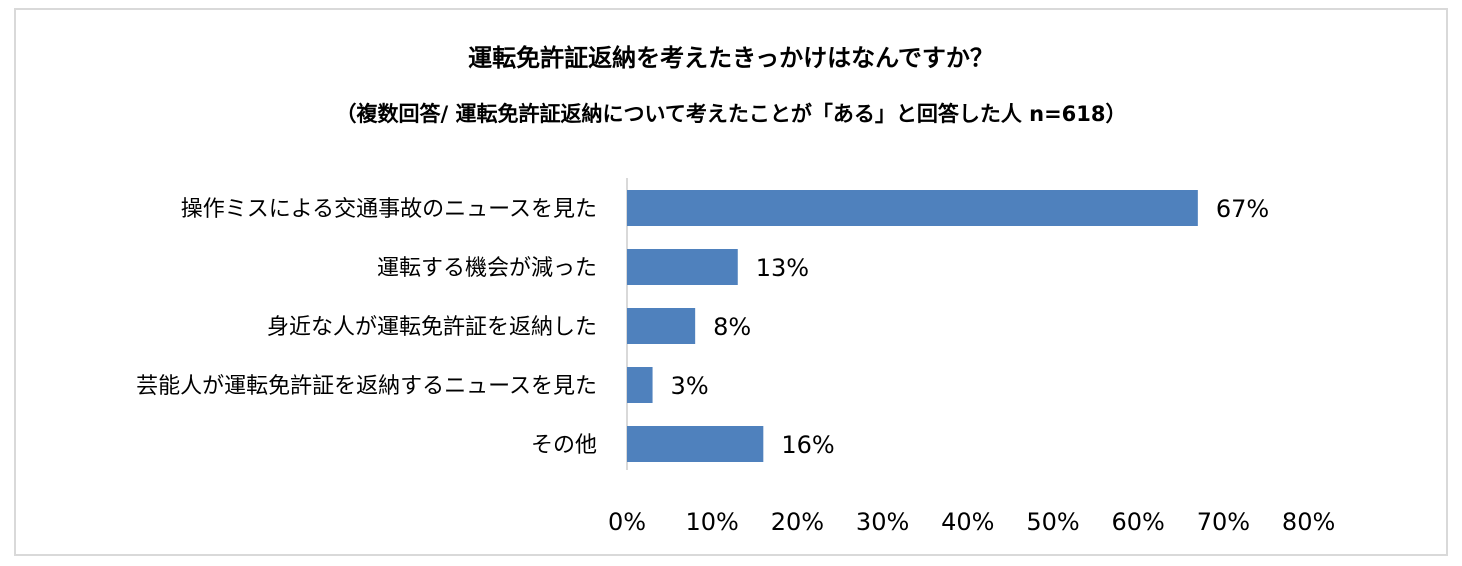 This screenshot has height=566, width=1462. What do you see at coordinates (1308, 522) in the screenshot?
I see `x-tick-label-80: 80%` at bounding box center [1308, 522].